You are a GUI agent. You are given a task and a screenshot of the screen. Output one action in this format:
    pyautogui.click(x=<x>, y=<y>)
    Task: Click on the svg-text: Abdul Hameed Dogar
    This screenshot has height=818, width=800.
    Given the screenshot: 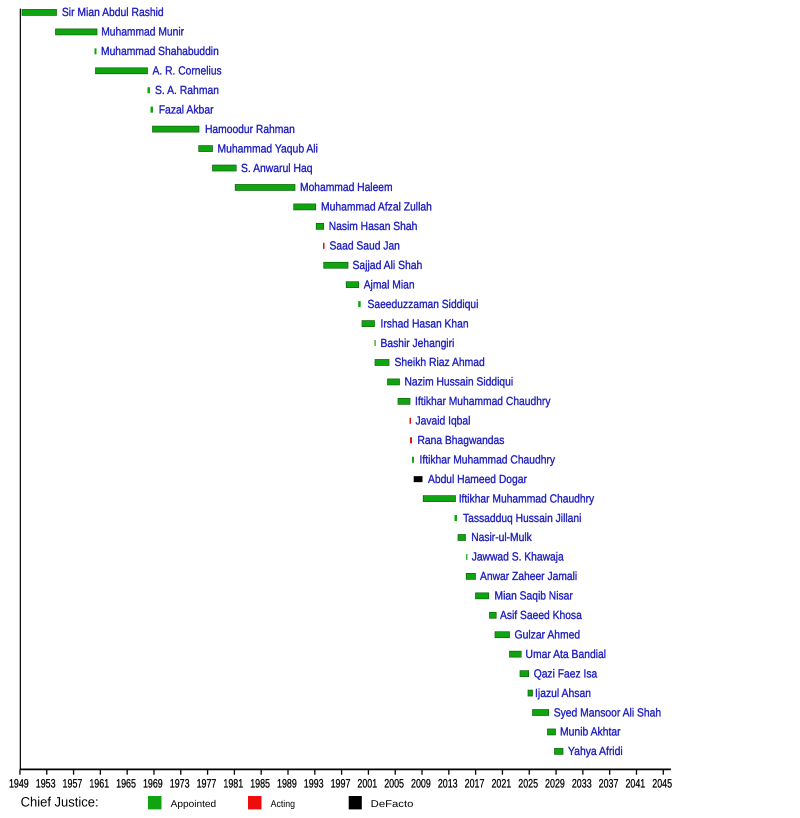 What is the action you would take?
    pyautogui.click(x=477, y=479)
    